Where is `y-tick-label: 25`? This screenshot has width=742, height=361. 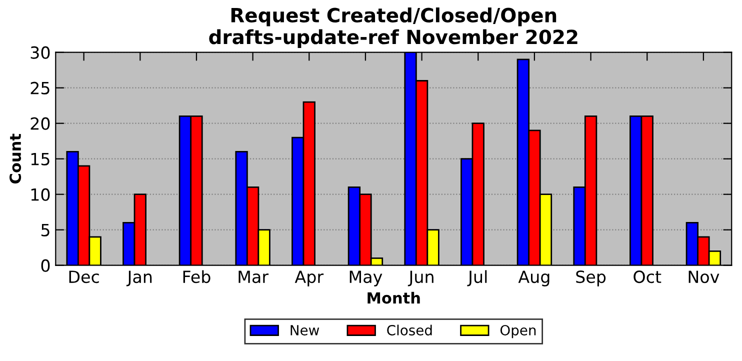
y-tick-label: 25 is located at coordinates (40, 88).